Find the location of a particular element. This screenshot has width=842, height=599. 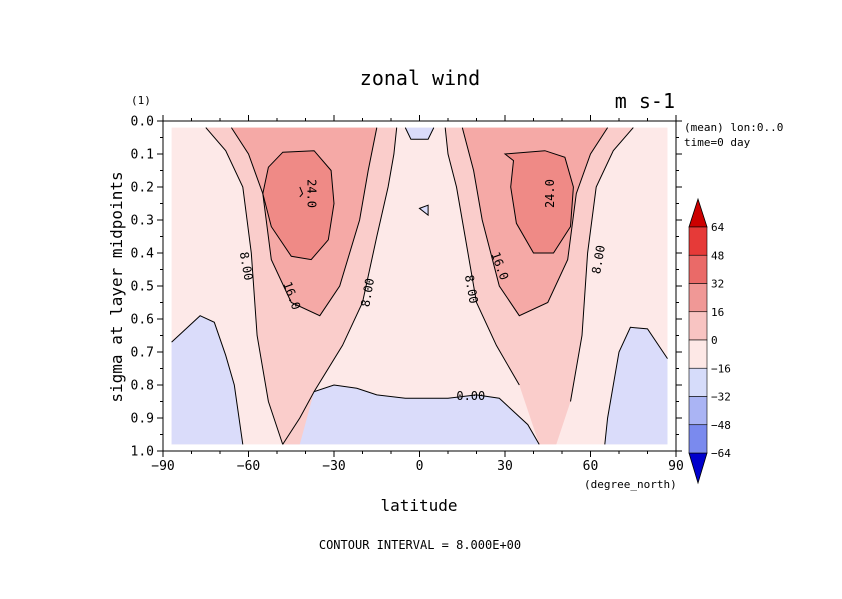

colorbar-label: −48 is located at coordinates (721, 425).